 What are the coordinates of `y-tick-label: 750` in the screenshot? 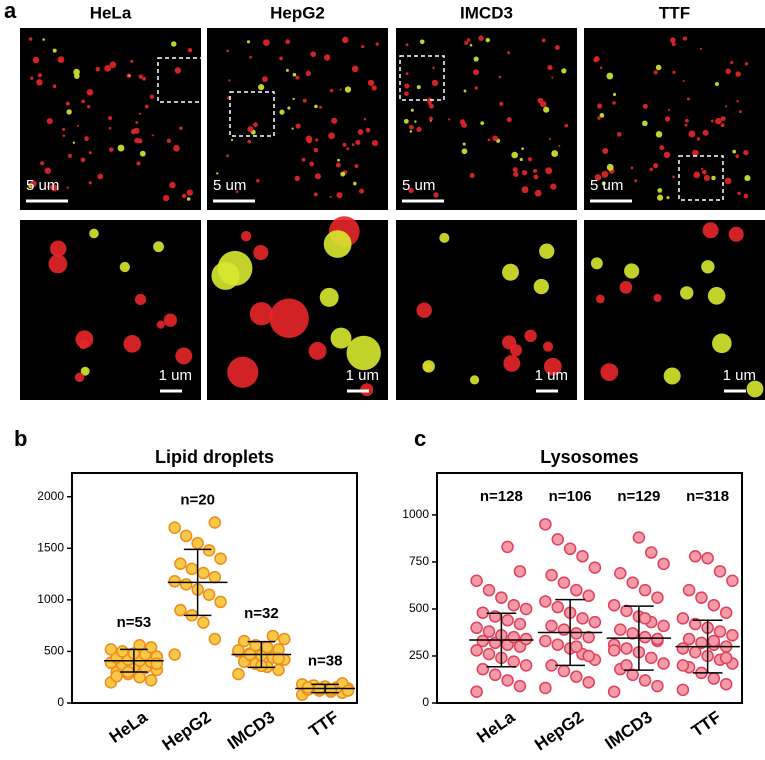 It's located at (419, 561).